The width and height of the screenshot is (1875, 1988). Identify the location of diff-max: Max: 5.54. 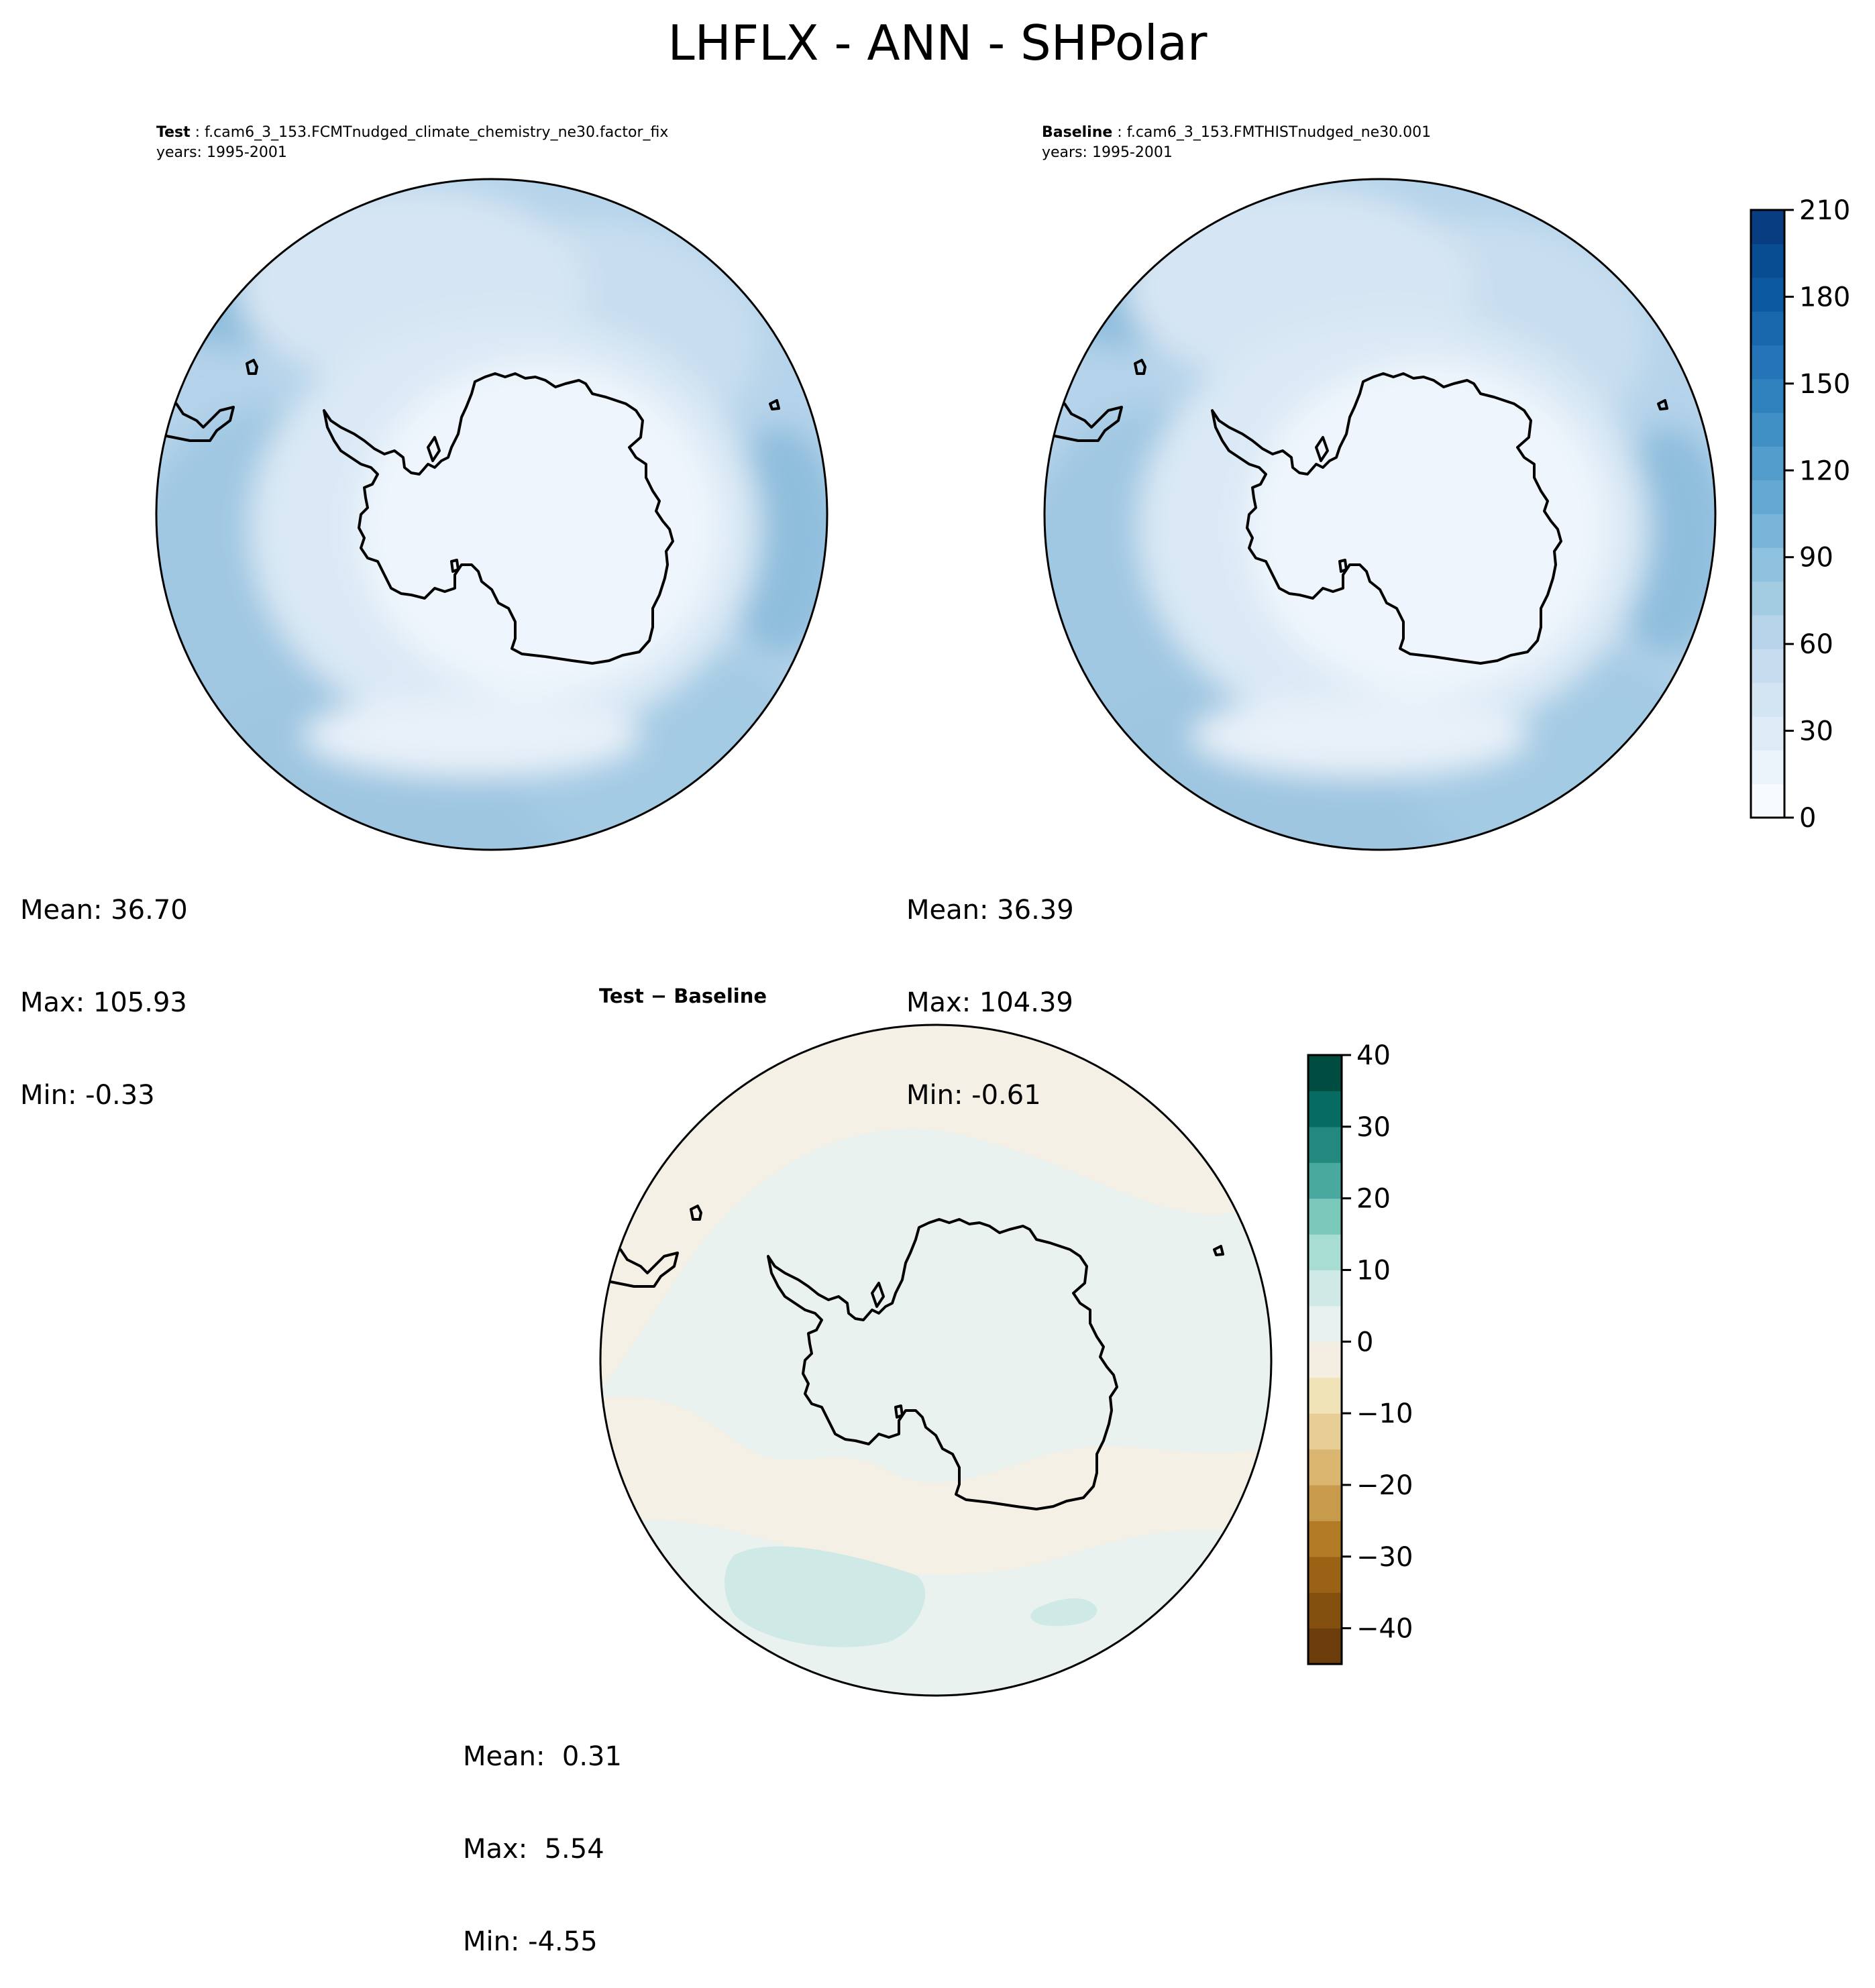
(533, 1850).